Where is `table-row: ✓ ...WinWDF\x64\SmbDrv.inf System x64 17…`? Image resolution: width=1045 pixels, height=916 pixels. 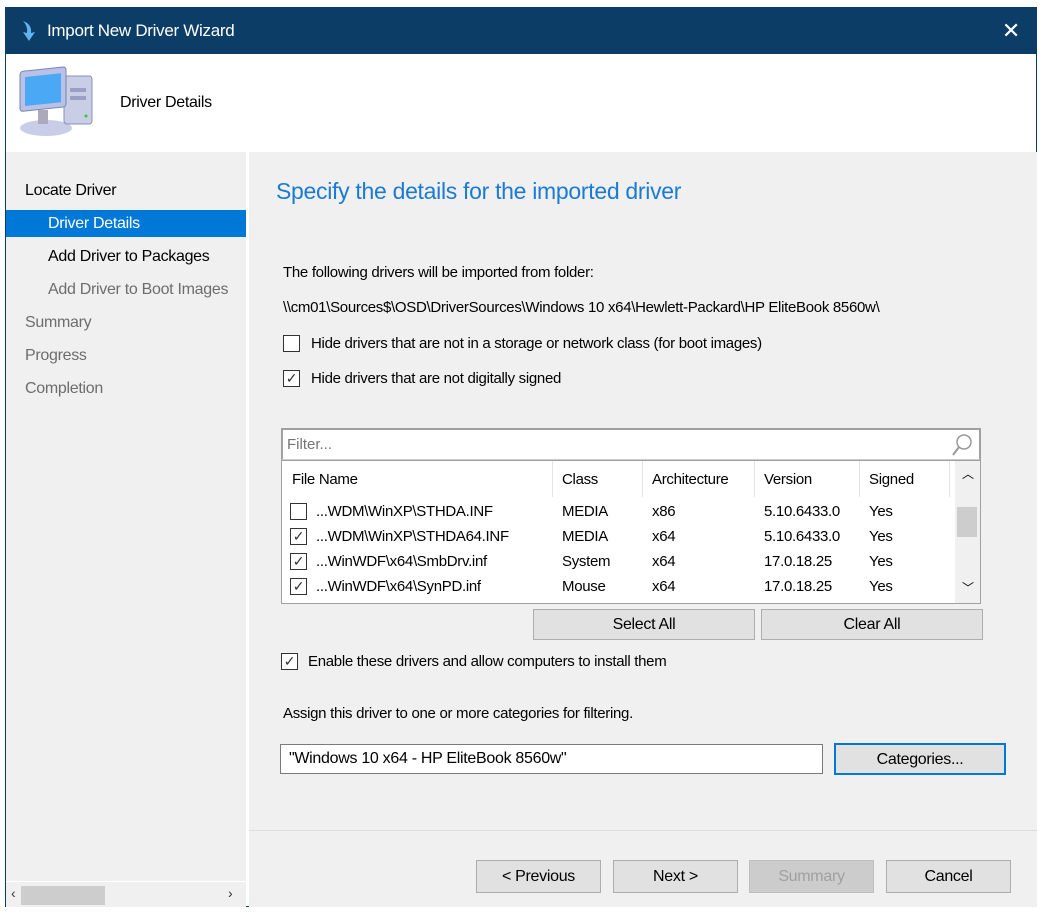
table-row: ✓ ...WinWDF\x64\SmbDrv.inf System x64 17… is located at coordinates (618, 561).